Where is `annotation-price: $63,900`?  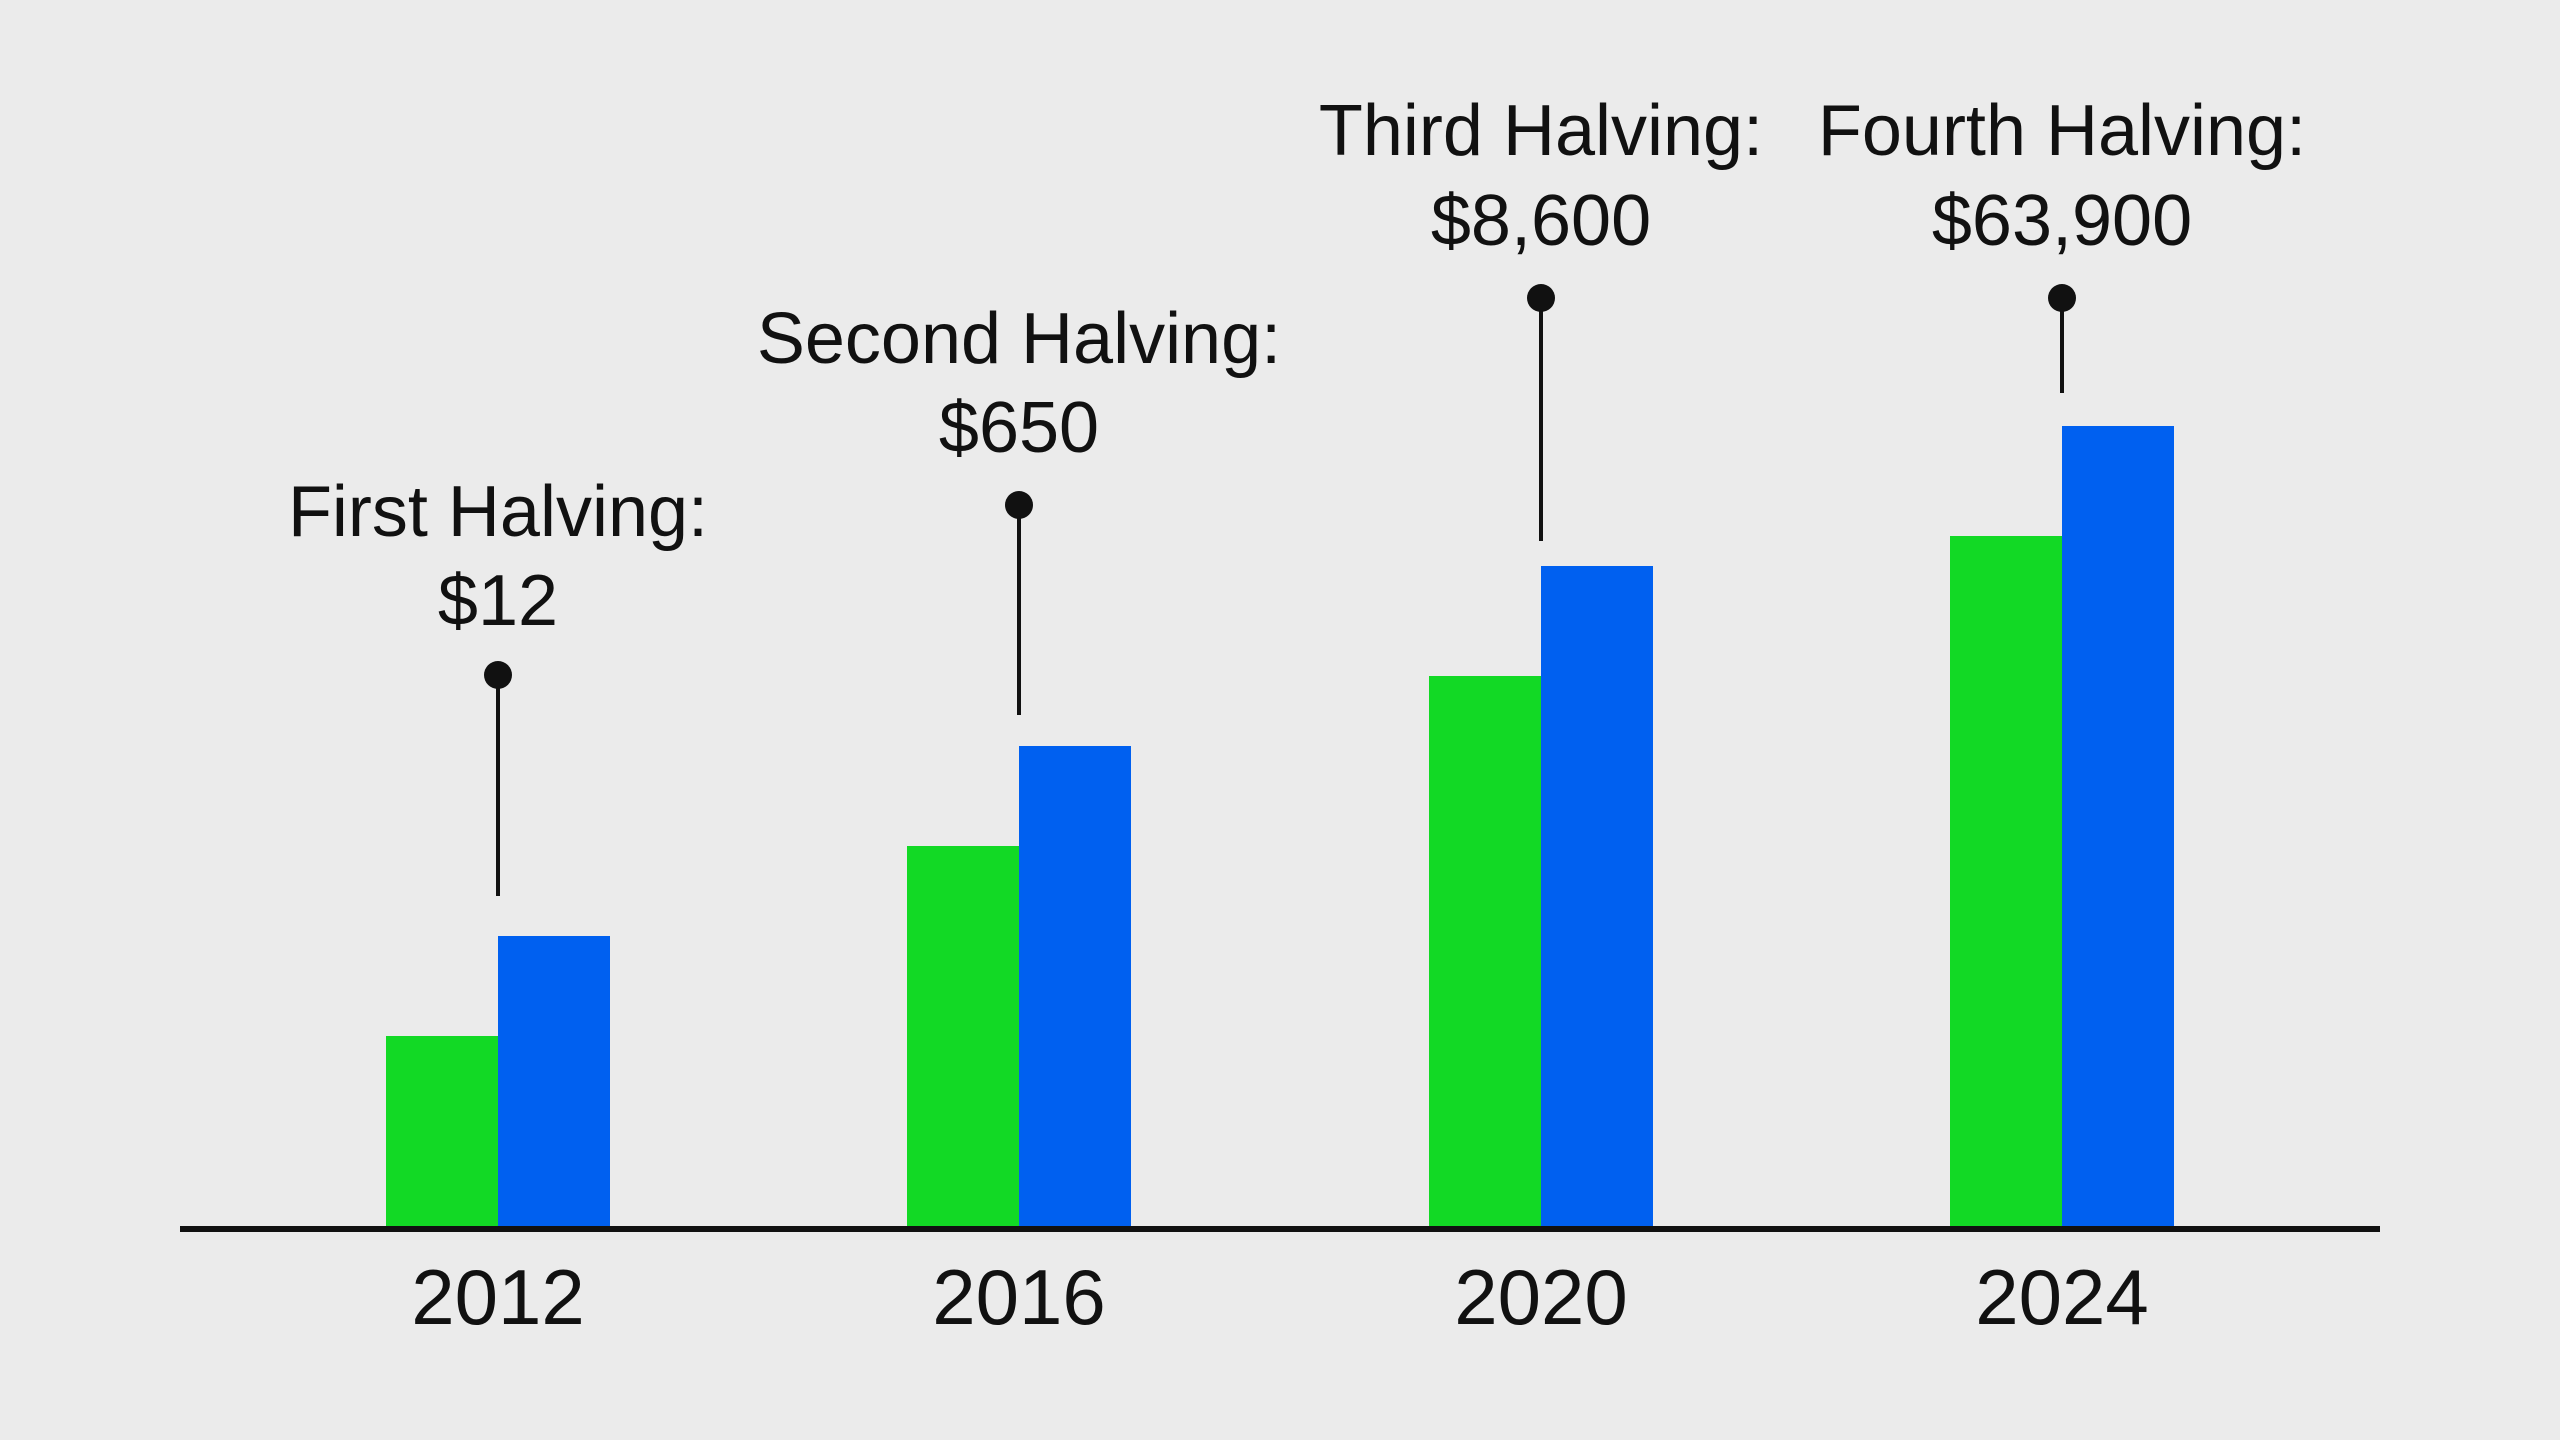
annotation-price: $63,900 is located at coordinates (2062, 221).